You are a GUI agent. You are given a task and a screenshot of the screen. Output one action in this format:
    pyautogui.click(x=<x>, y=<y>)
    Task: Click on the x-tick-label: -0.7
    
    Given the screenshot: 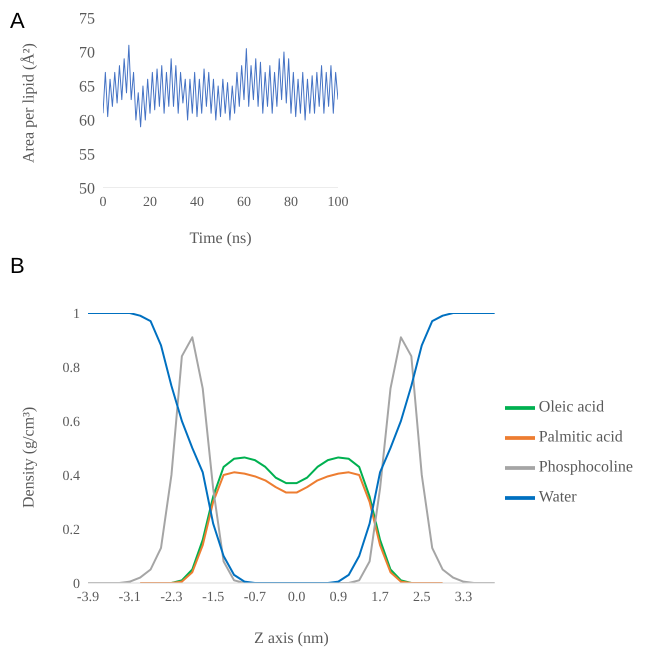 What is the action you would take?
    pyautogui.click(x=255, y=597)
    